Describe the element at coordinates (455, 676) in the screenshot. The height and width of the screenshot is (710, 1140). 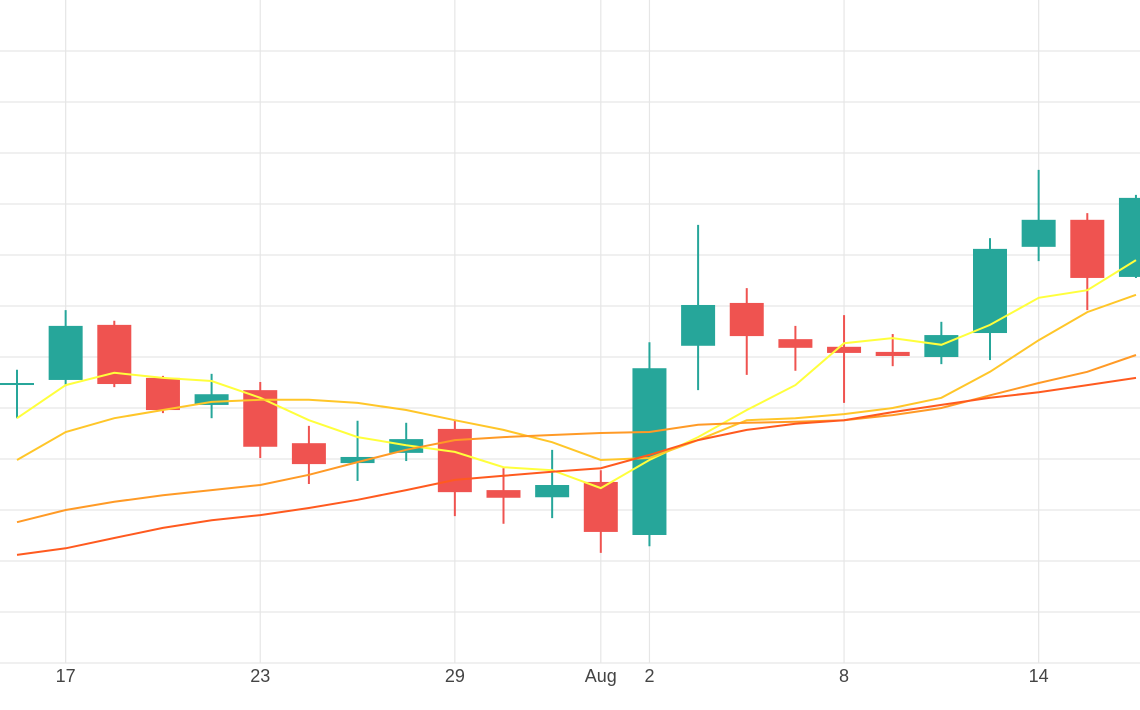
I see `x-tick-label: 29` at that location.